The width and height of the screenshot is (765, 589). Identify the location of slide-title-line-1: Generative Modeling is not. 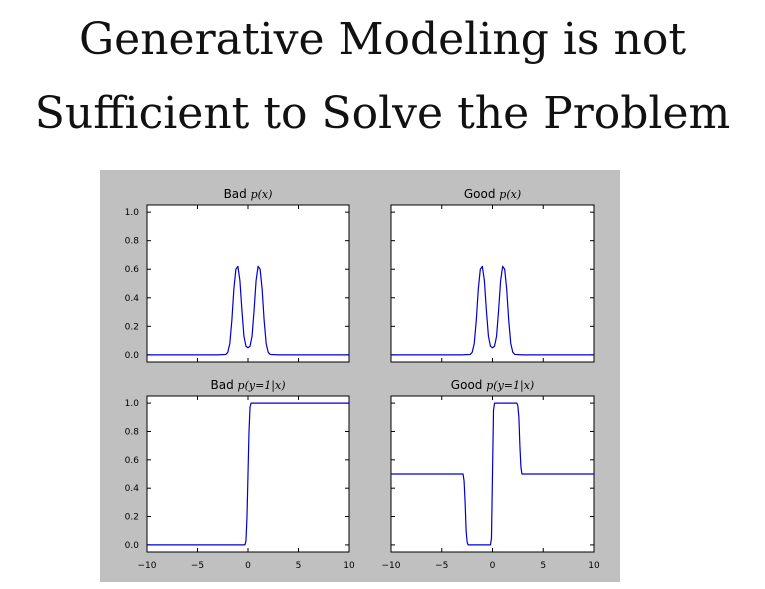
(382, 39).